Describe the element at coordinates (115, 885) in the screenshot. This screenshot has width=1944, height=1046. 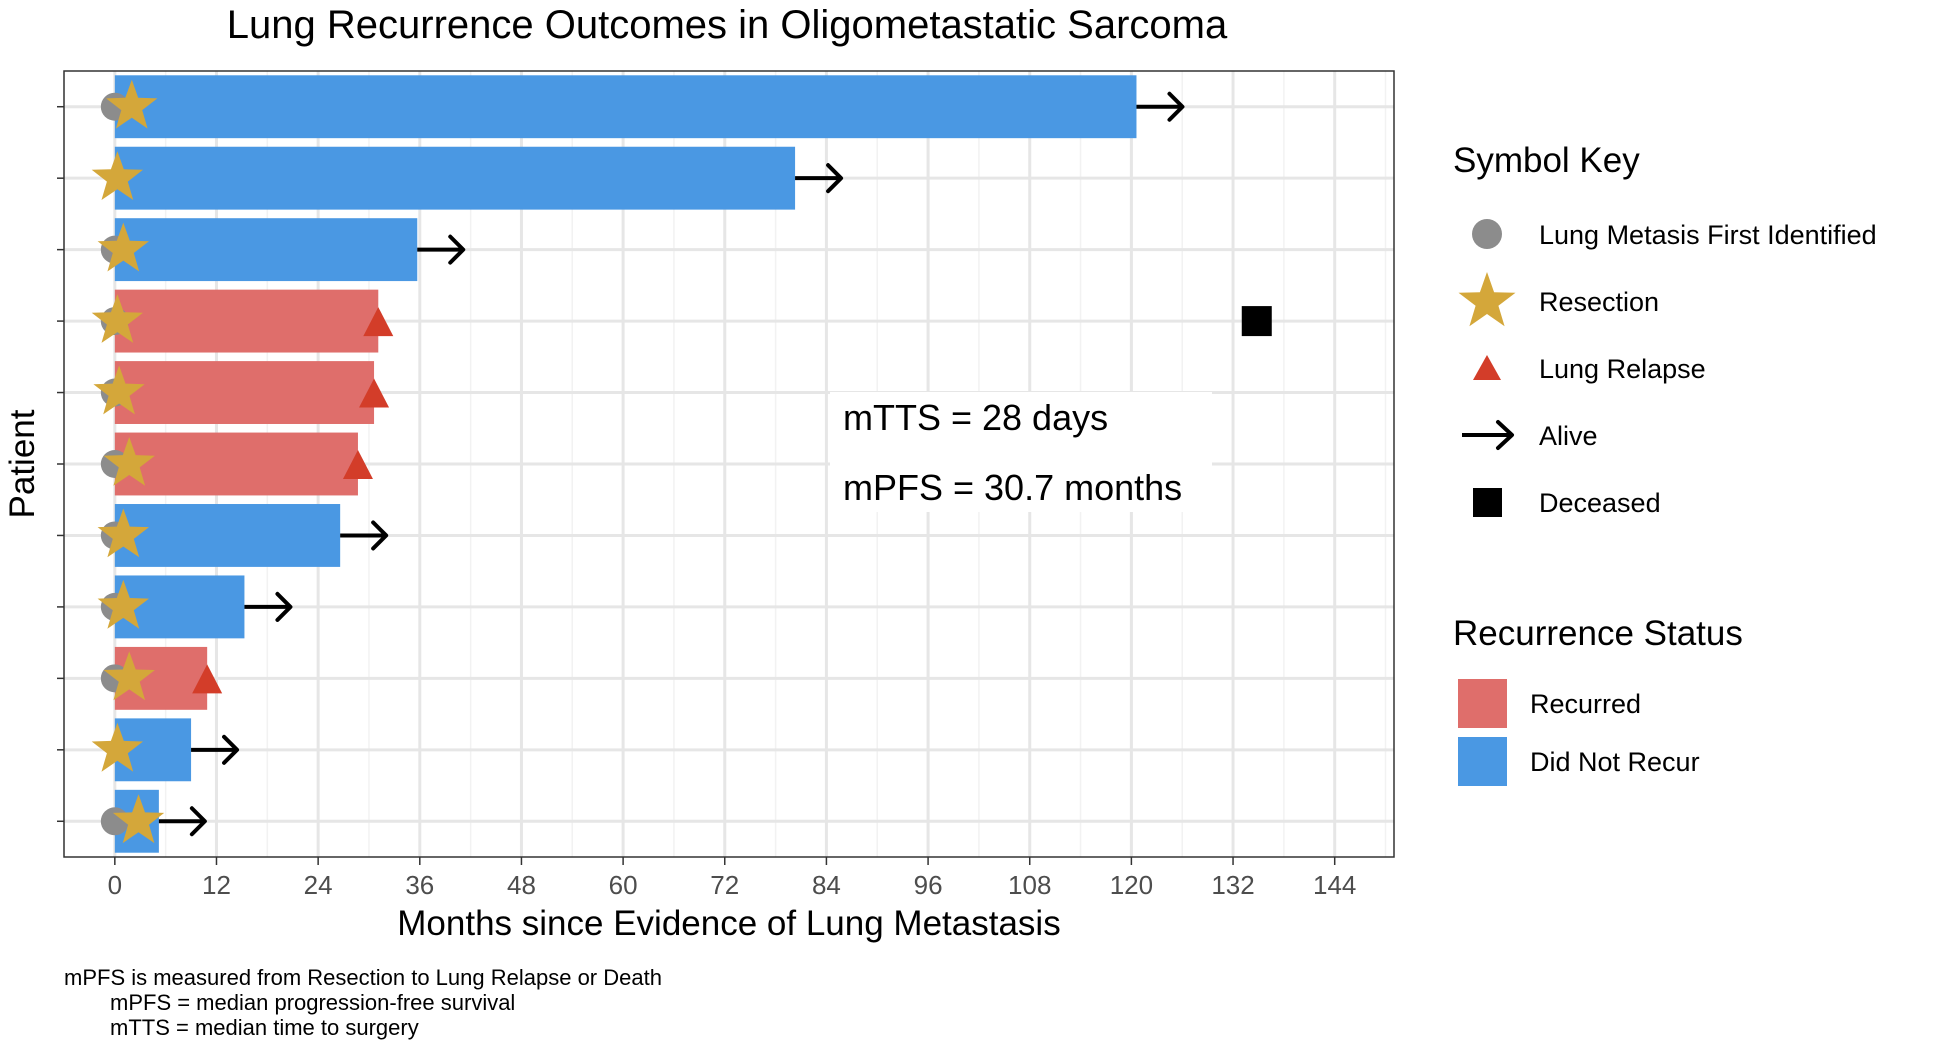
I see `x-tick-label: 0` at that location.